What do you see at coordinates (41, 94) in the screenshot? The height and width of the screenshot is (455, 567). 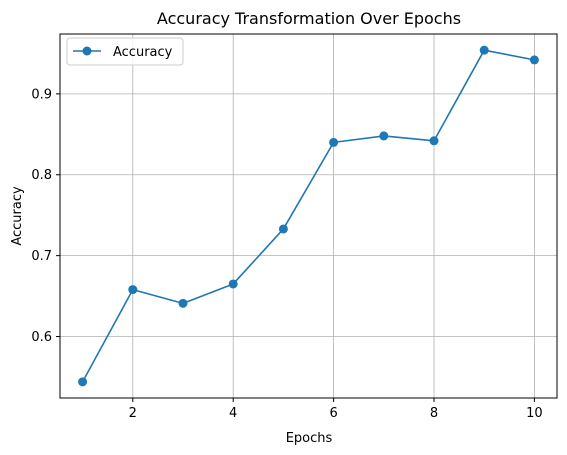 I see `y-tick-label: 0.9` at bounding box center [41, 94].